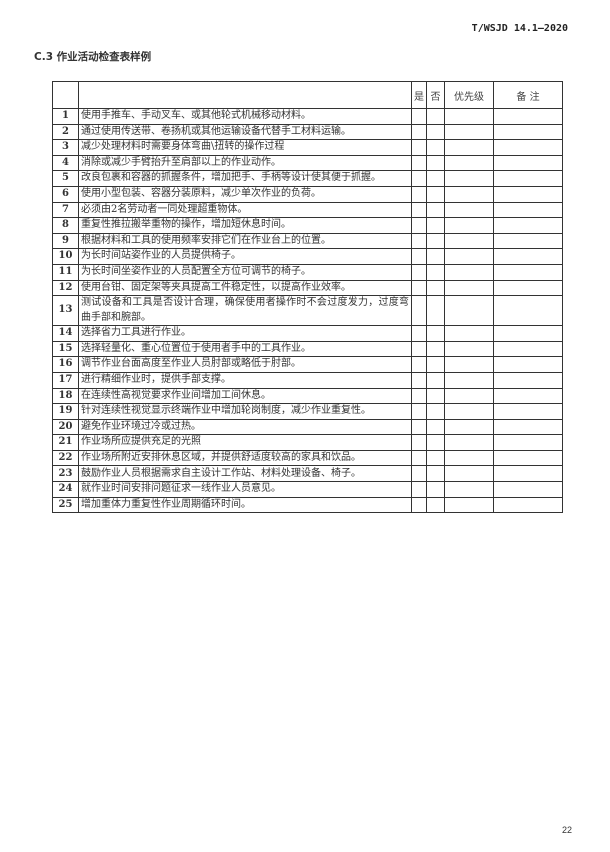 The width and height of the screenshot is (610, 852). Describe the element at coordinates (307, 442) in the screenshot. I see `table-row: 21 作业场所应提供充足的光照` at that location.